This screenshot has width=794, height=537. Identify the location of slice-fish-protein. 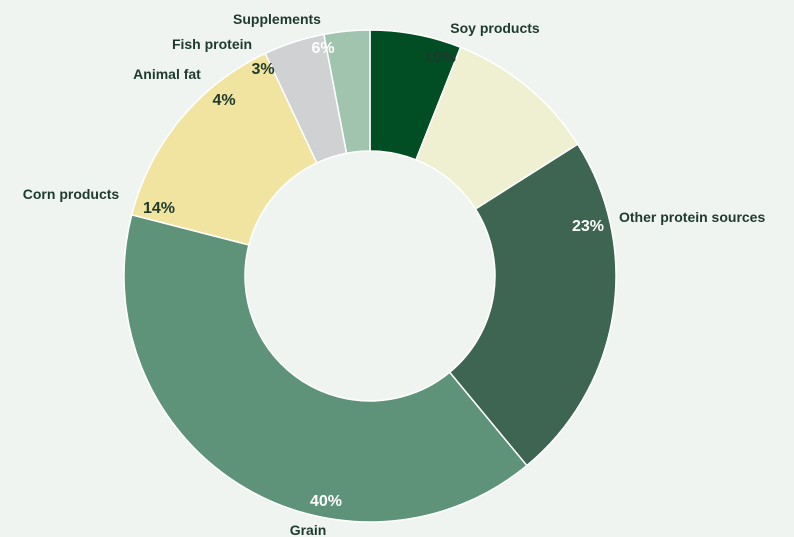
(347, 92).